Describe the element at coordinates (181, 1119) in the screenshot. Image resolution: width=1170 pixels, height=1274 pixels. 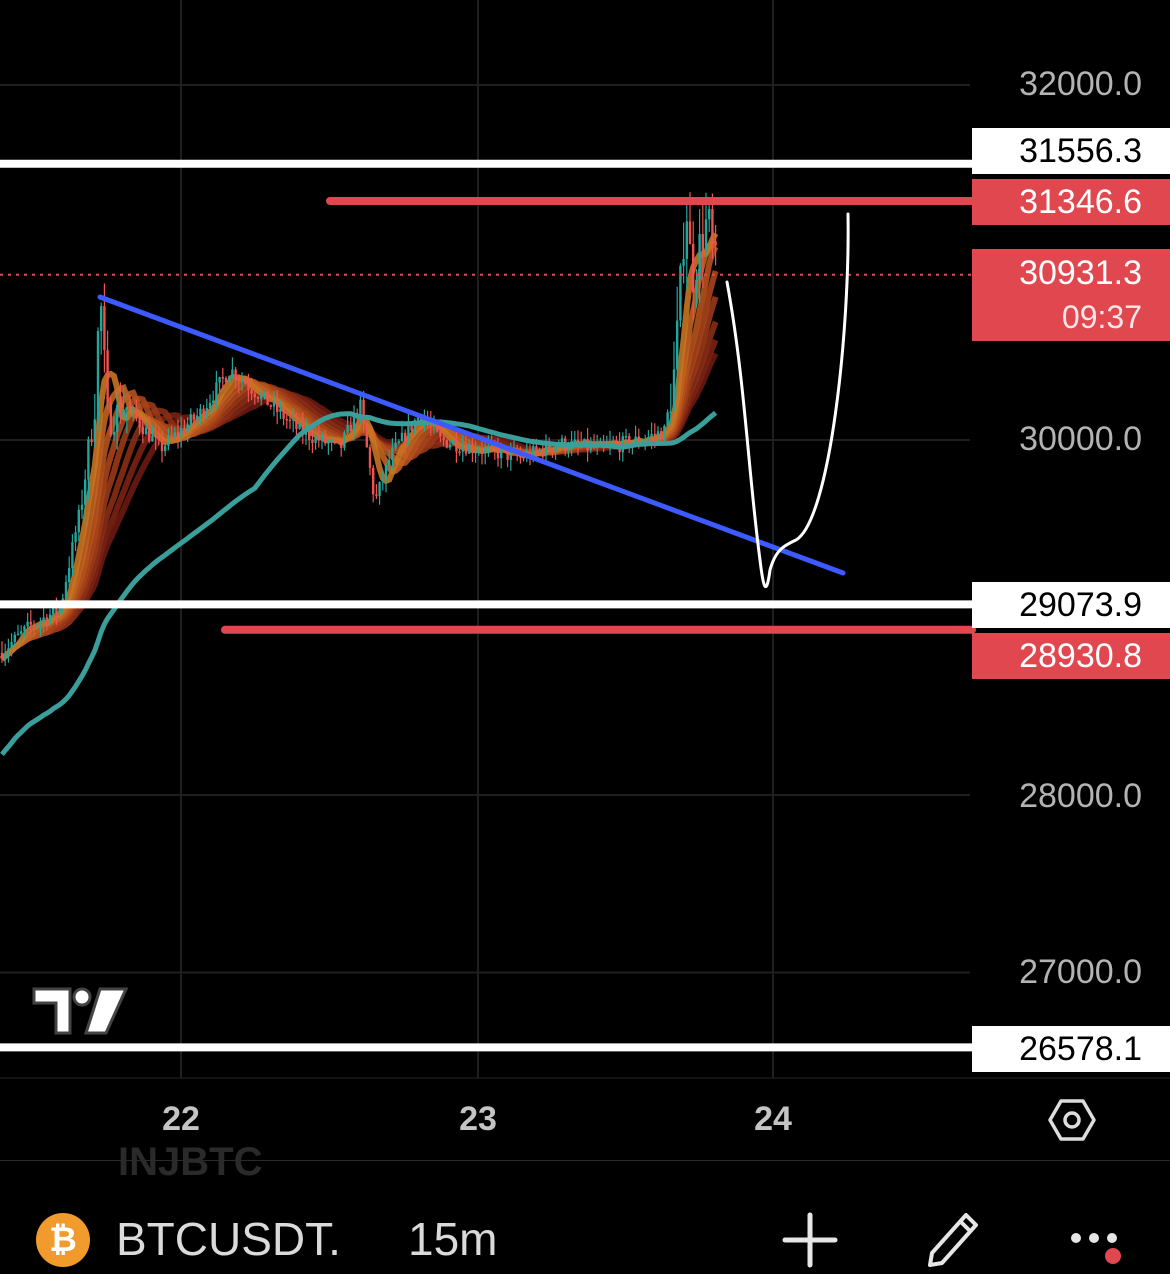
I see `x-tick: 22` at that location.